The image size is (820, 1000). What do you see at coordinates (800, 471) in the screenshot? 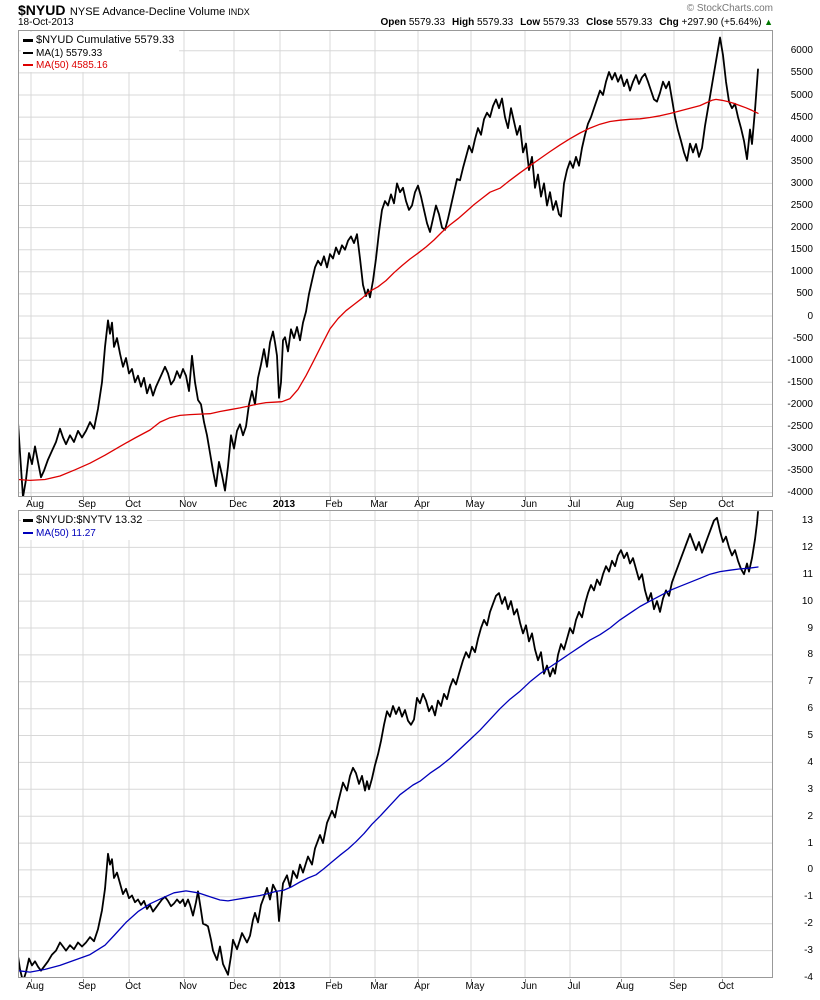
I see `y-axis-label: -3500` at bounding box center [800, 471].